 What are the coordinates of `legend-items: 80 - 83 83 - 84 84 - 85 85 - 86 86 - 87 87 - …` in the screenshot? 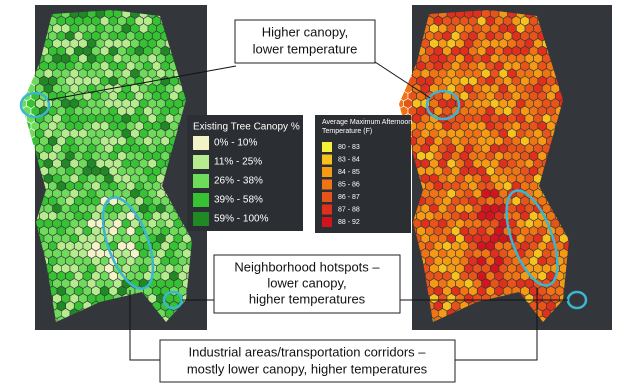 It's located at (341, 184).